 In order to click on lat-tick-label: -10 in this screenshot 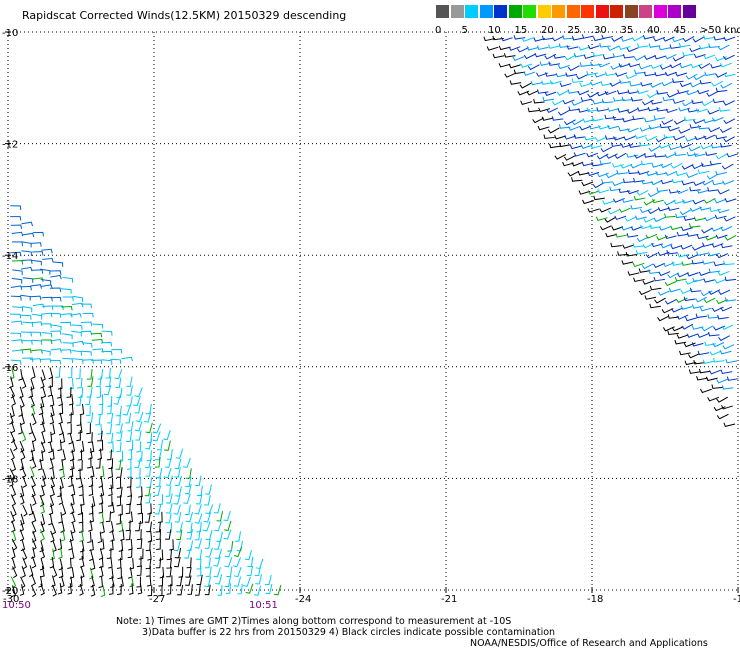, I will do `click(10, 33)`.